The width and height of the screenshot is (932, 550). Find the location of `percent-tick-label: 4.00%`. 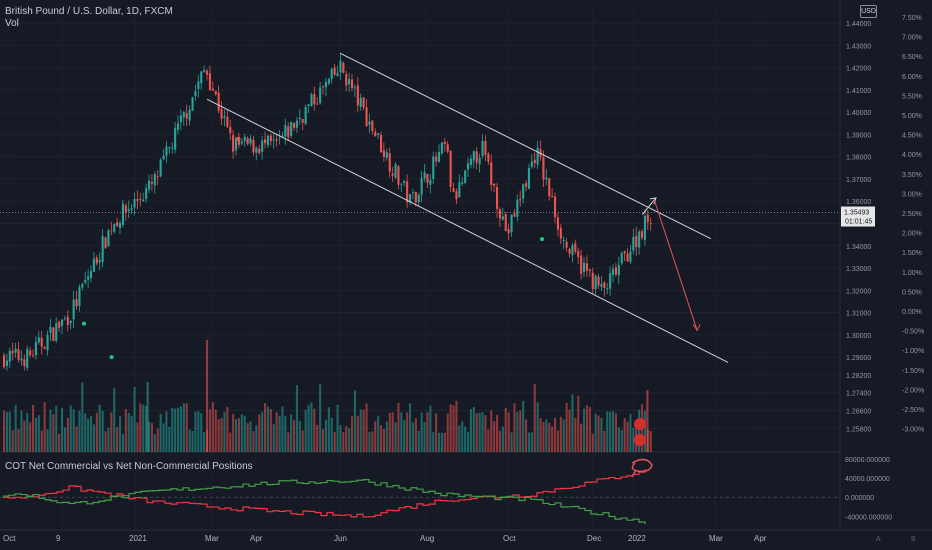

percent-tick-label: 4.00% is located at coordinates (912, 155).